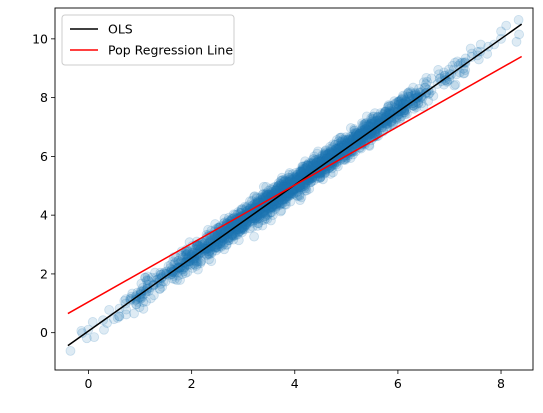  I want to click on y-tick-label: 2, so click(44, 273).